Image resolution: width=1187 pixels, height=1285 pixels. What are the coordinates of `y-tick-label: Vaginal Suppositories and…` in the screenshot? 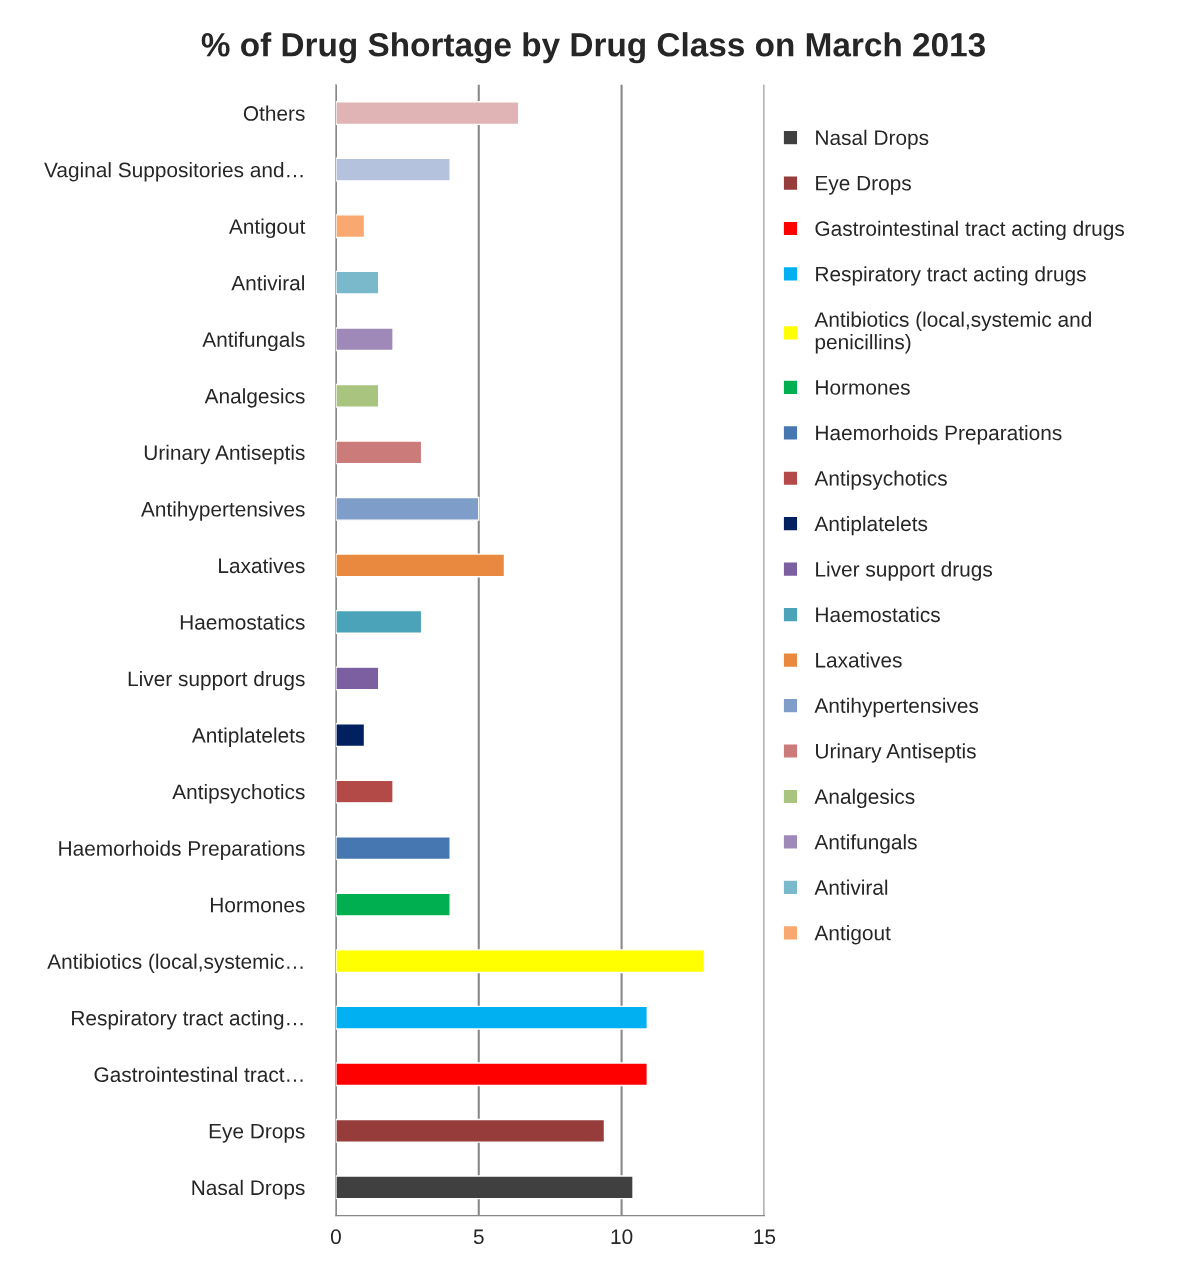 It's located at (173, 172).